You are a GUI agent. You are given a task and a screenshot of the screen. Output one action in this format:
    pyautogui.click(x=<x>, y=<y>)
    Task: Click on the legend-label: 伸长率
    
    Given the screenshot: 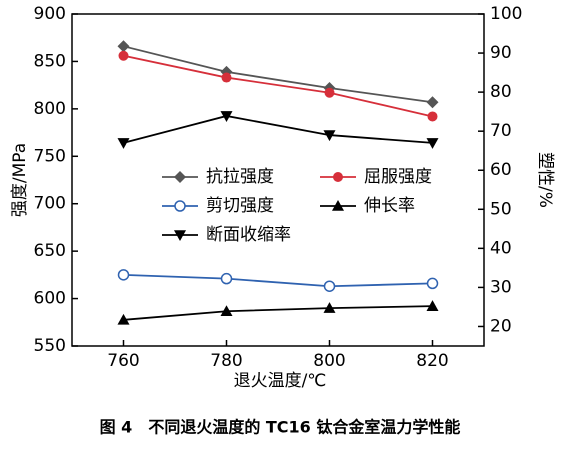 What is the action you would take?
    pyautogui.click(x=389, y=206)
    